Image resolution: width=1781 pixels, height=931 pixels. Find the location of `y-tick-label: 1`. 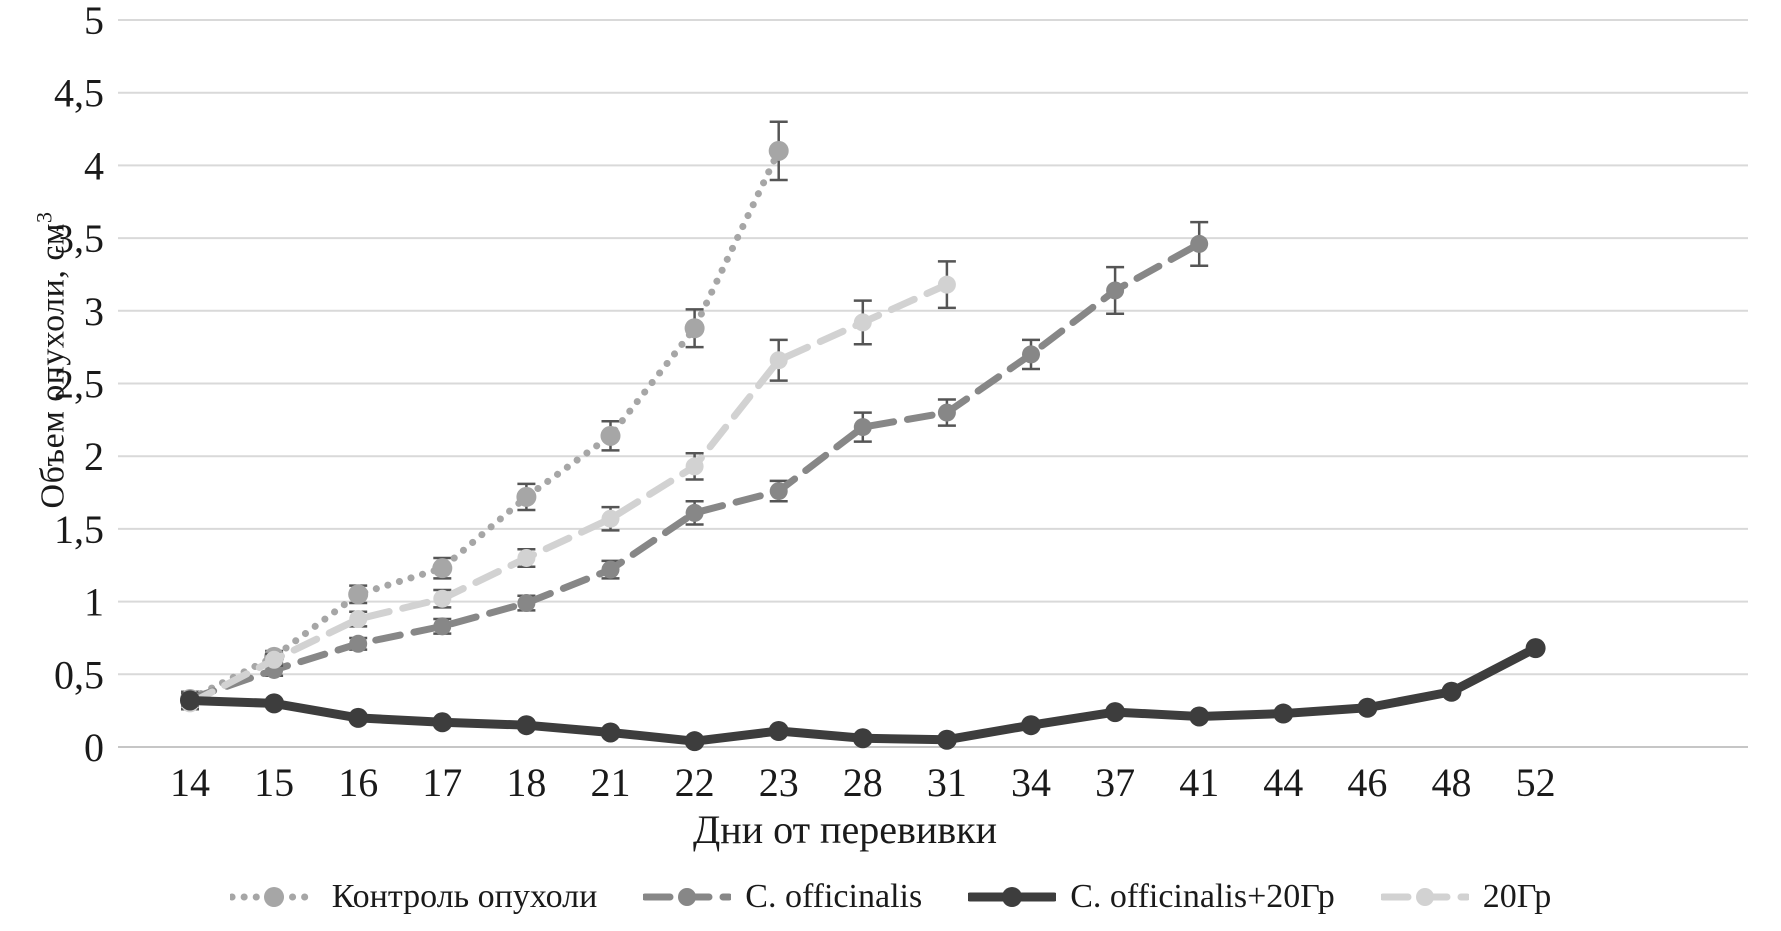

y-tick-label: 1 is located at coordinates (94, 602).